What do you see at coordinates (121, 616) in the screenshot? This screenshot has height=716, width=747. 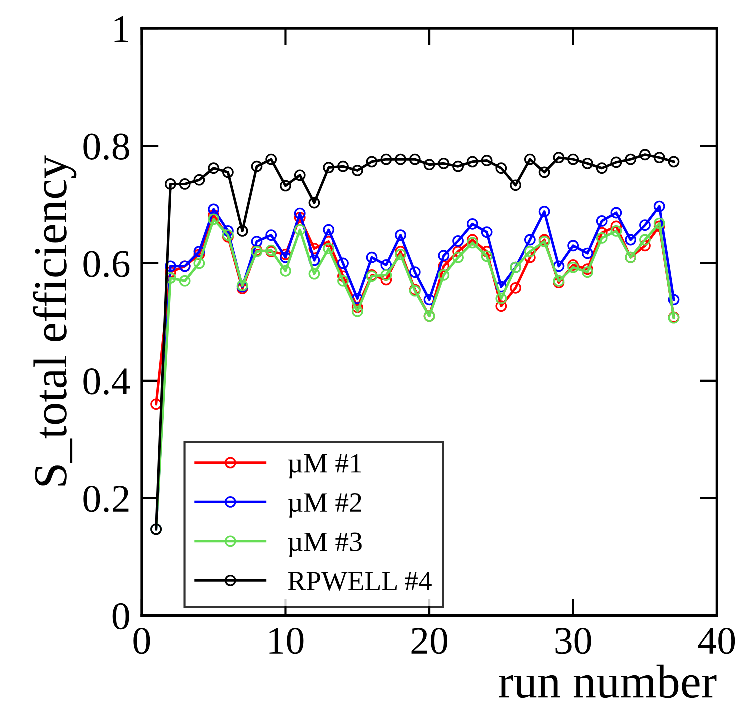 I see `y-tick-label: 0` at bounding box center [121, 616].